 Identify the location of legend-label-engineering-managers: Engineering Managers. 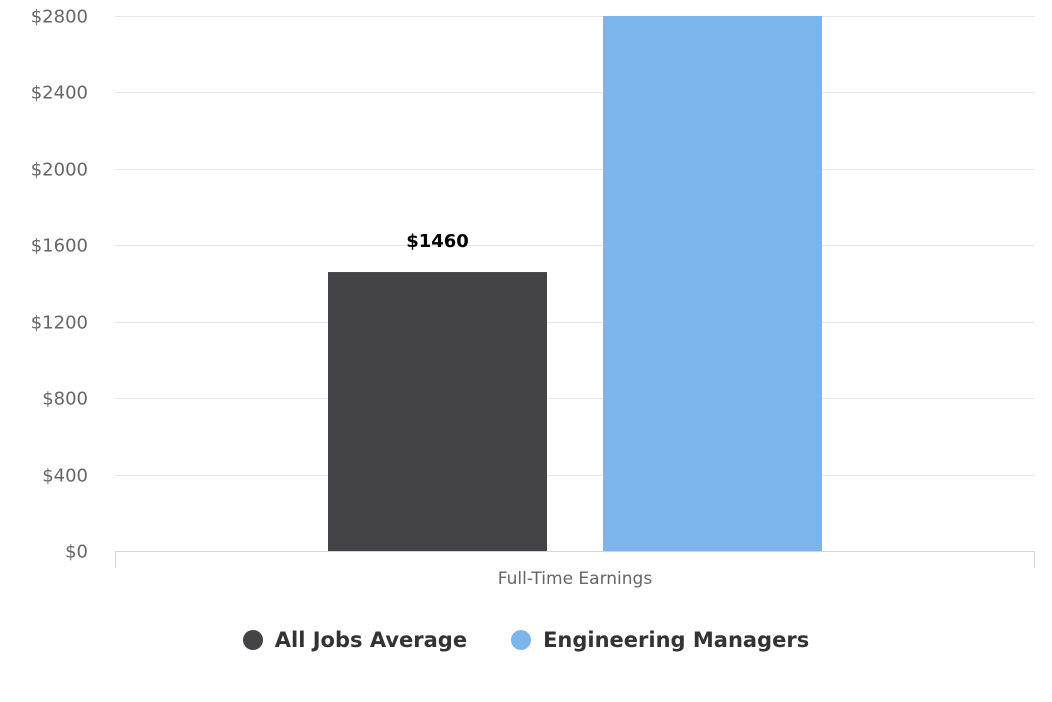
(676, 640).